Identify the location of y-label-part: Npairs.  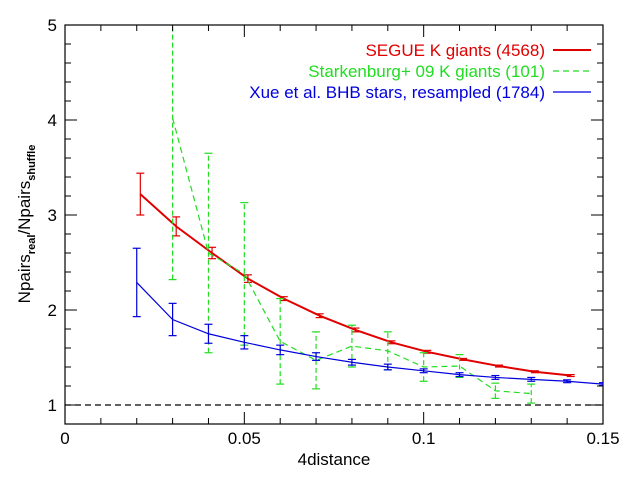
(24, 278).